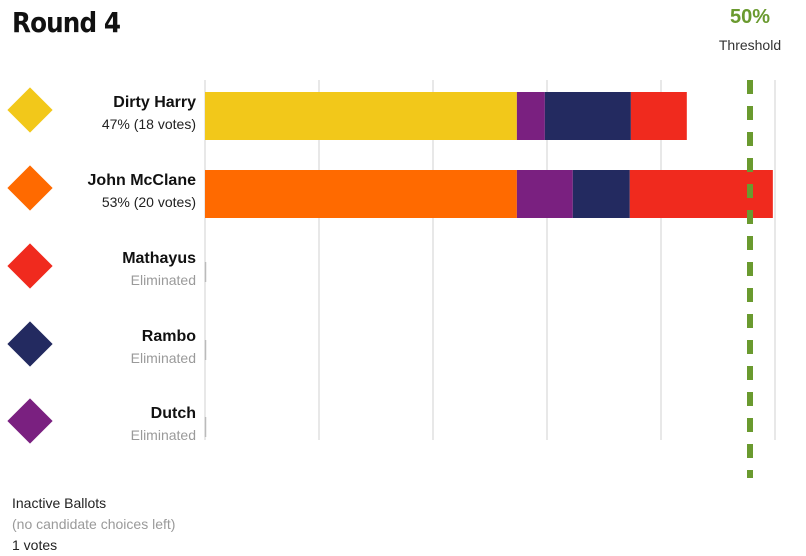 This screenshot has height=556, width=806. I want to click on threshold-percent: 50%, so click(750, 17).